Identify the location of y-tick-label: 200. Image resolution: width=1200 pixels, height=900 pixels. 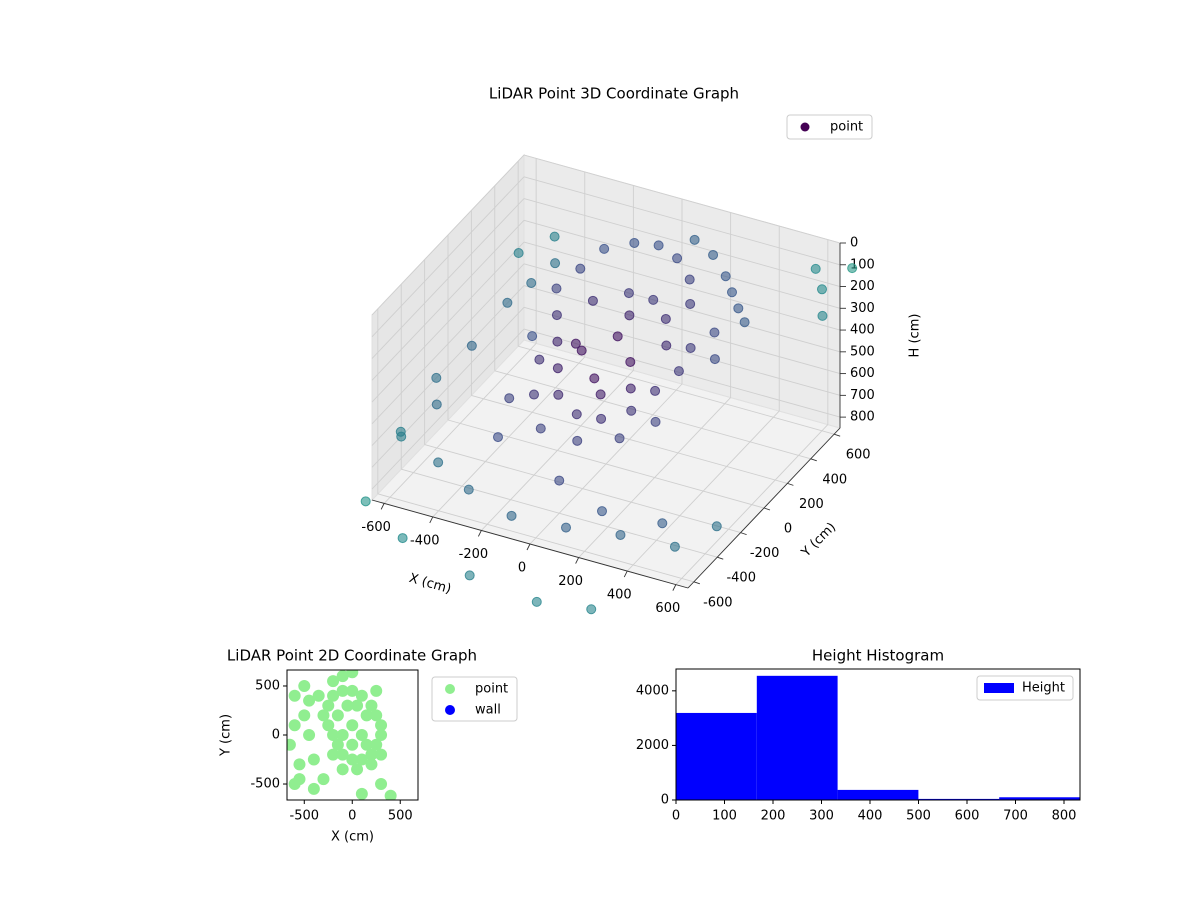
(811, 504).